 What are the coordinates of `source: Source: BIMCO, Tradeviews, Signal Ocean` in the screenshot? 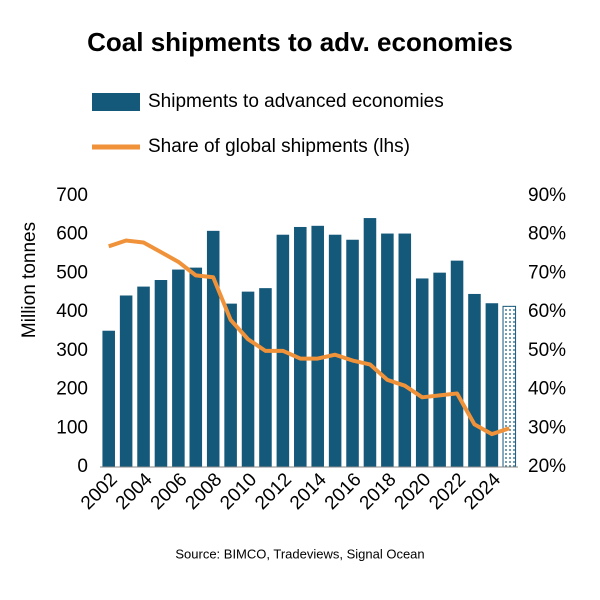 It's located at (299, 553).